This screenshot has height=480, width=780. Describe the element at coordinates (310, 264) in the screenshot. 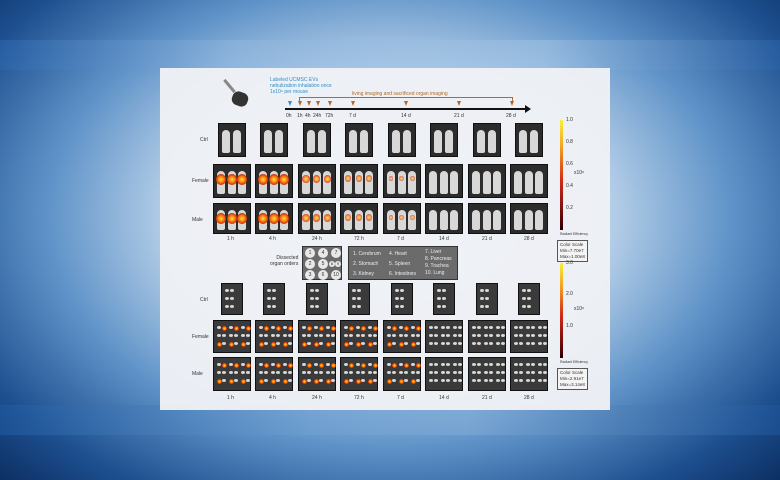

I see `organ-number: 2` at that location.